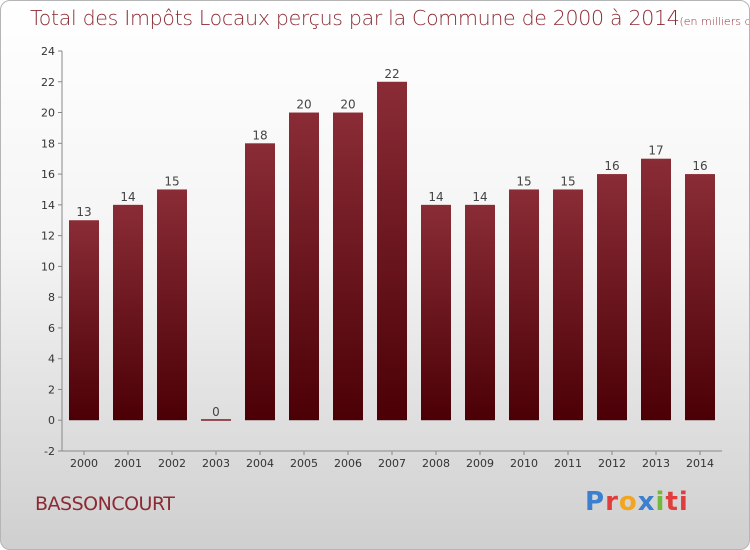 Image resolution: width=750 pixels, height=550 pixels. What do you see at coordinates (677, 502) in the screenshot?
I see `logo-letter: ti` at bounding box center [677, 502].